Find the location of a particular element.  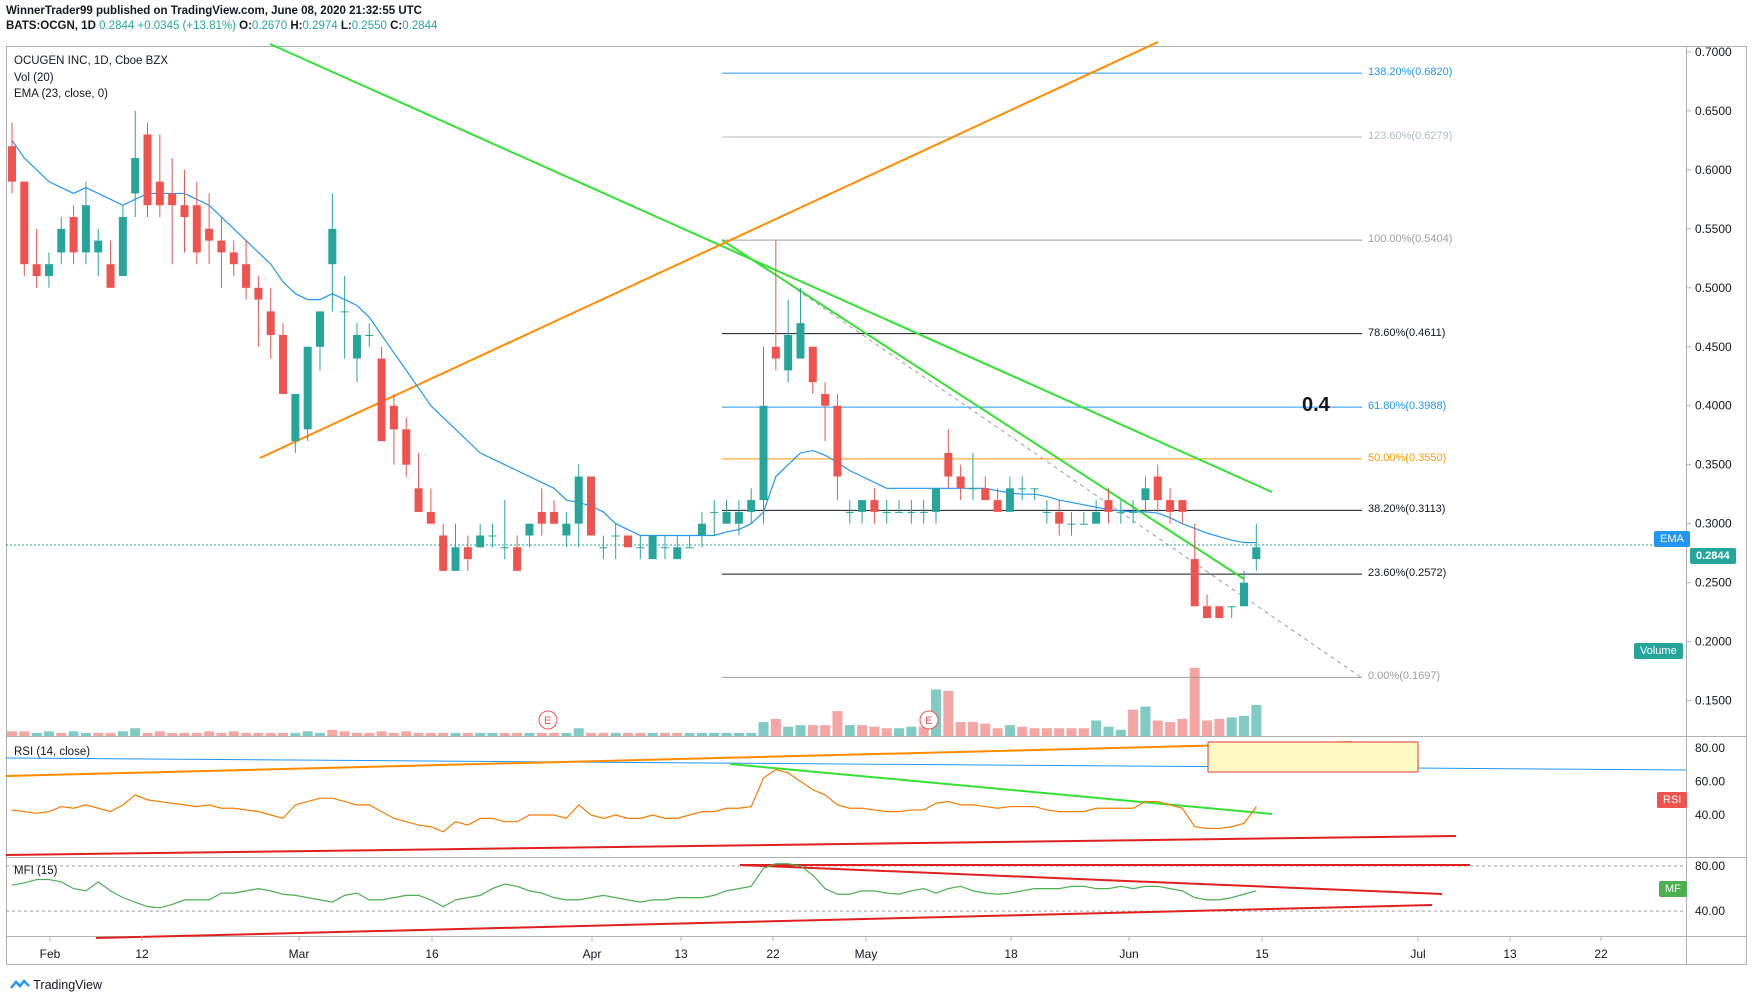

mf-tag: MF is located at coordinates (1673, 889).